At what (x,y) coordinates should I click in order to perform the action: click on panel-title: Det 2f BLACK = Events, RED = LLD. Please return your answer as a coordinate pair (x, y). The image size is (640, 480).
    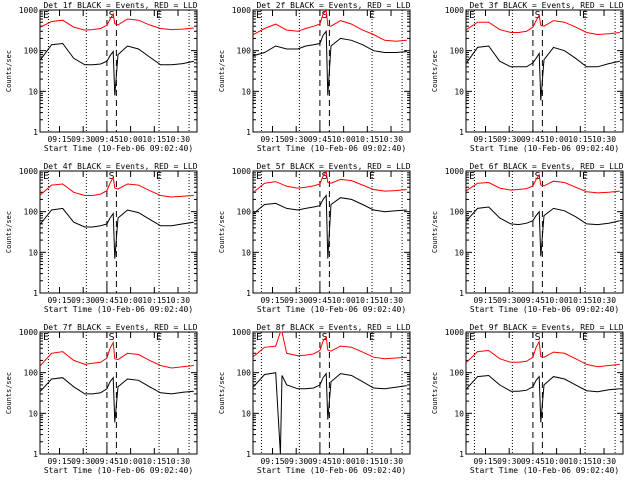
    Looking at the image, I should click on (333, 5).